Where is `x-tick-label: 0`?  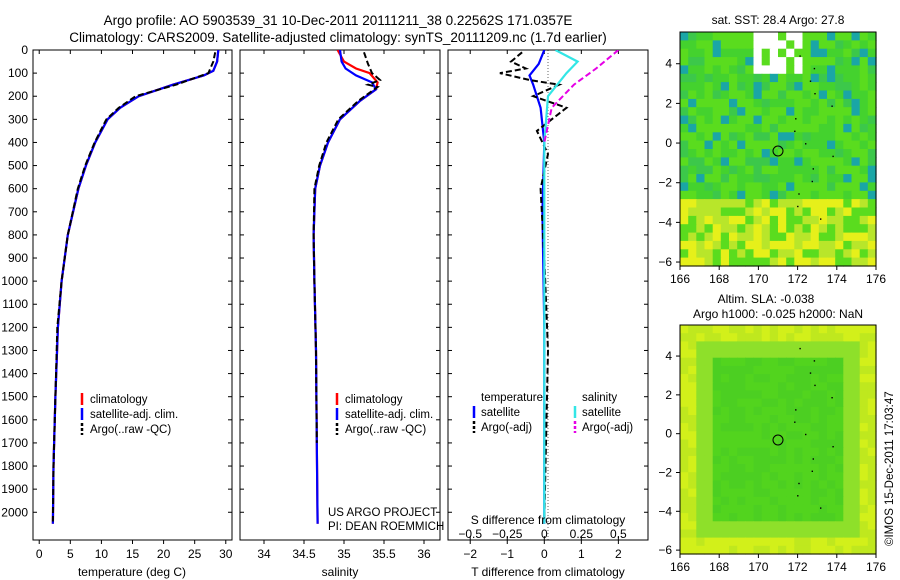 x-tick-label: 0 is located at coordinates (544, 554).